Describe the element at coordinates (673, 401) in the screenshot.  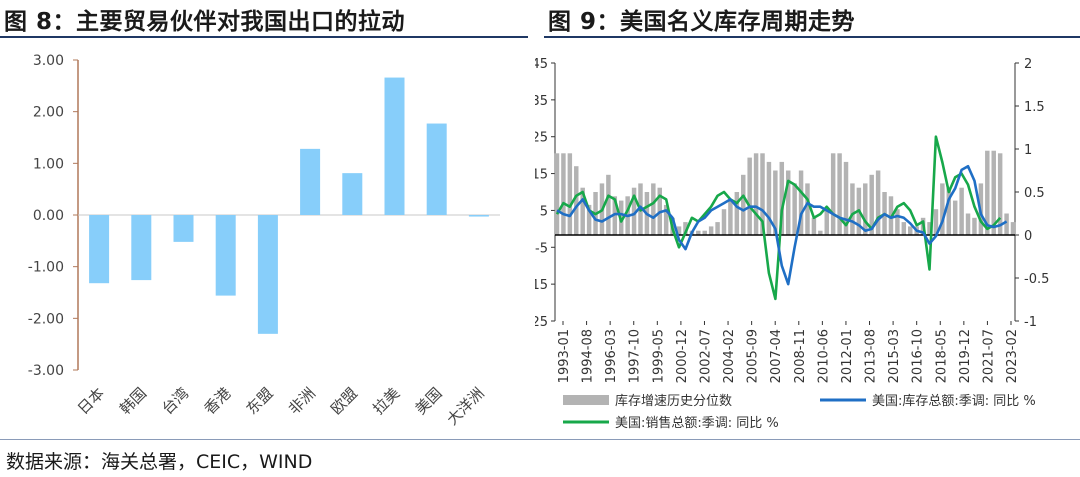
I see `fig9-legend-label: 库存增速历史分位数` at that location.